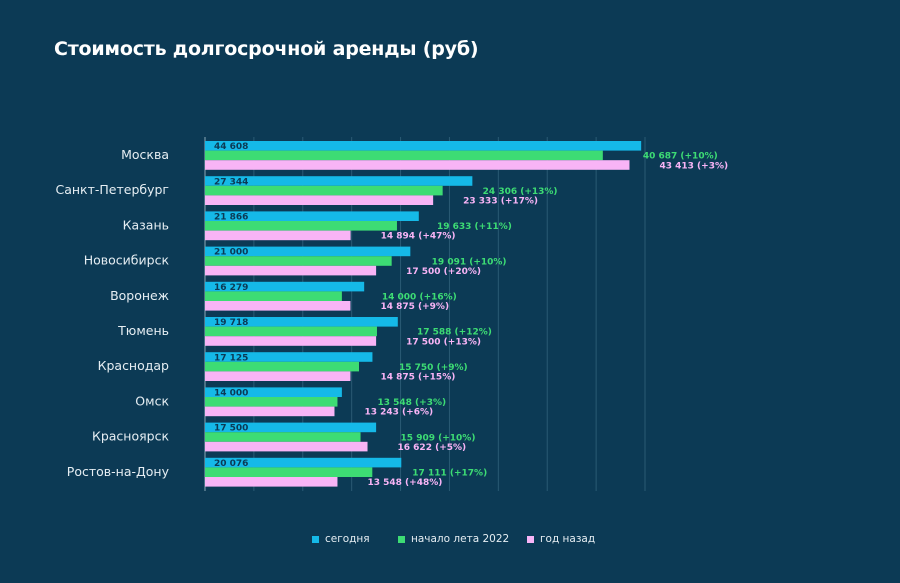 This screenshot has height=583, width=900. I want to click on data-label: 17 500, so click(231, 429).